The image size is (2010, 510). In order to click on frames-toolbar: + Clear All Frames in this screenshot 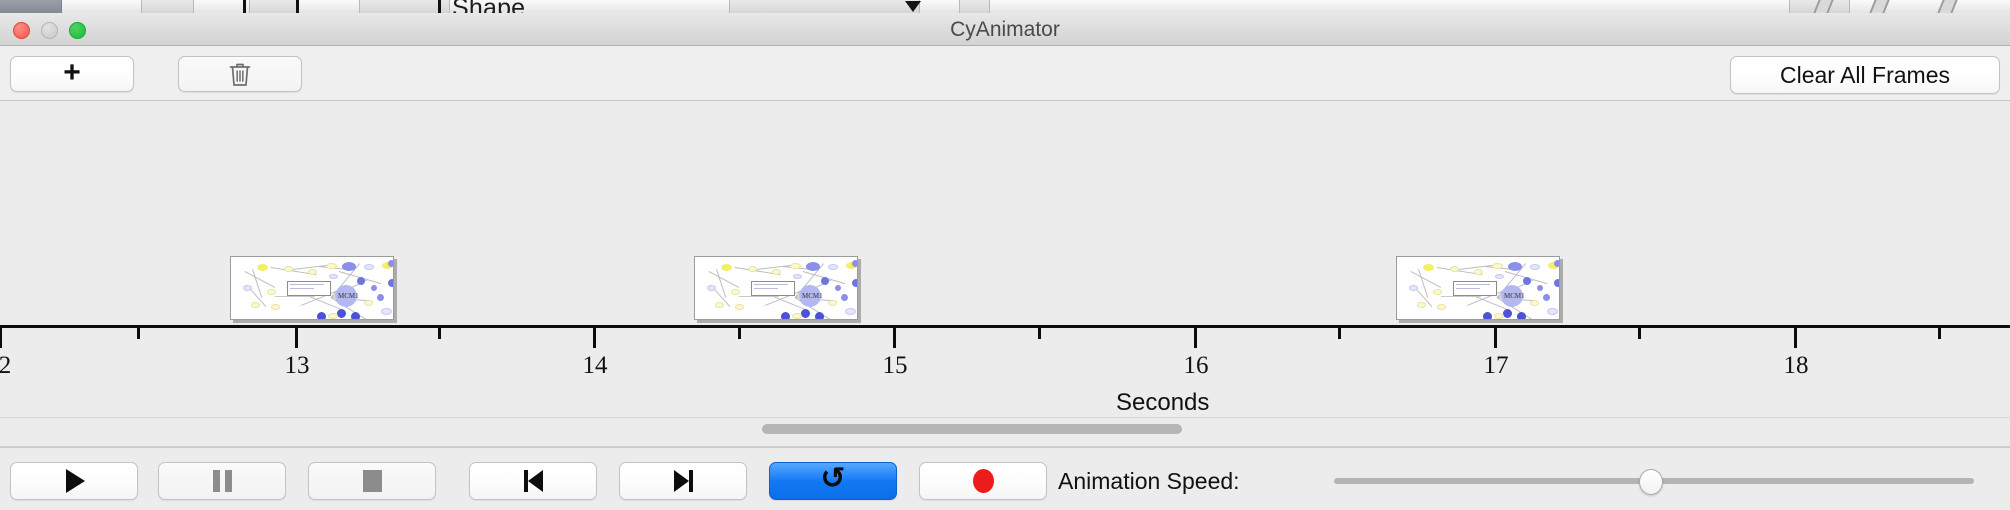, I will do `click(1005, 73)`.